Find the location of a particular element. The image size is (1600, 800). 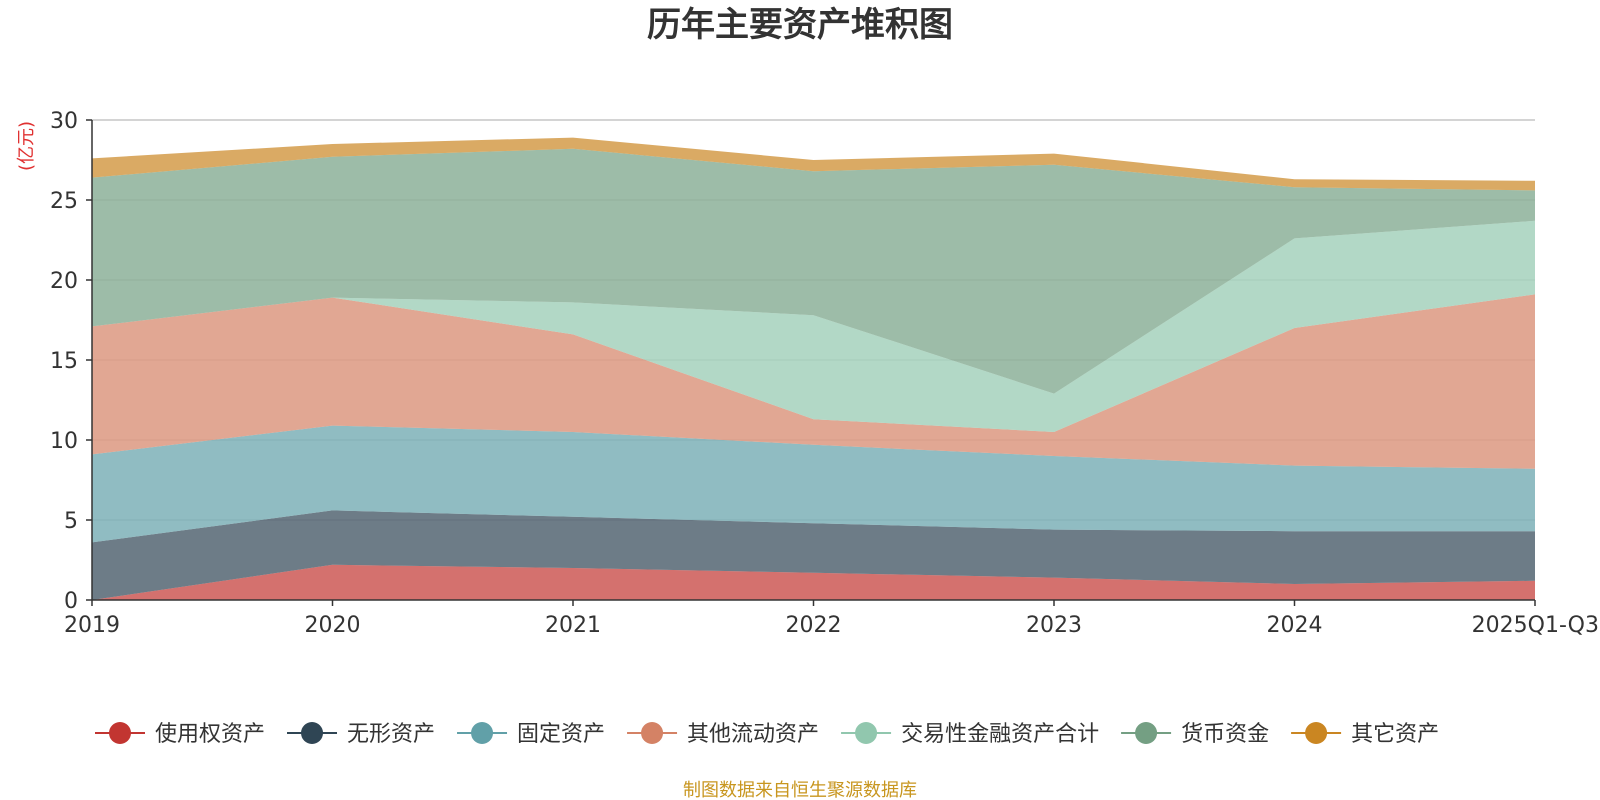

y-tick-label: 10 is located at coordinates (64, 441).